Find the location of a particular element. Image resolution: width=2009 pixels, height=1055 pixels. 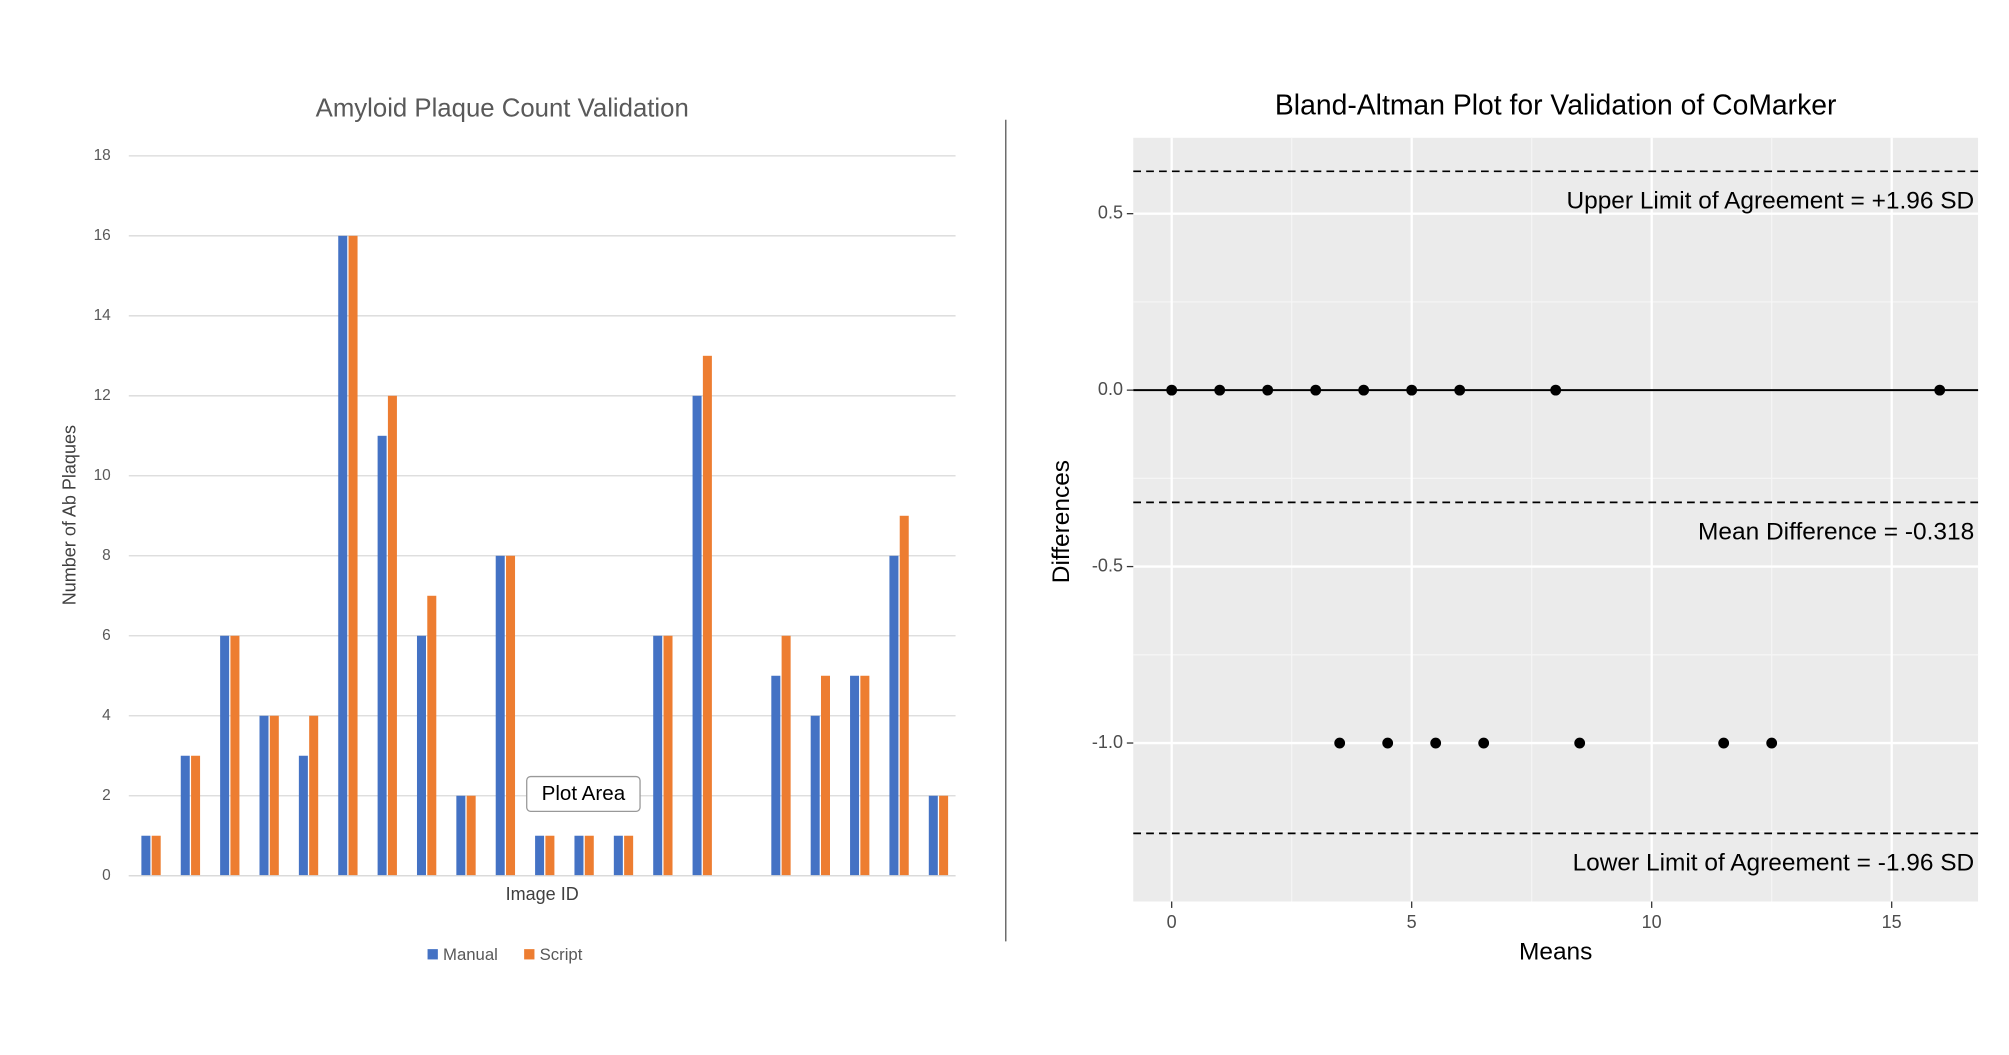

y-tick-label: 10 is located at coordinates (102, 475).